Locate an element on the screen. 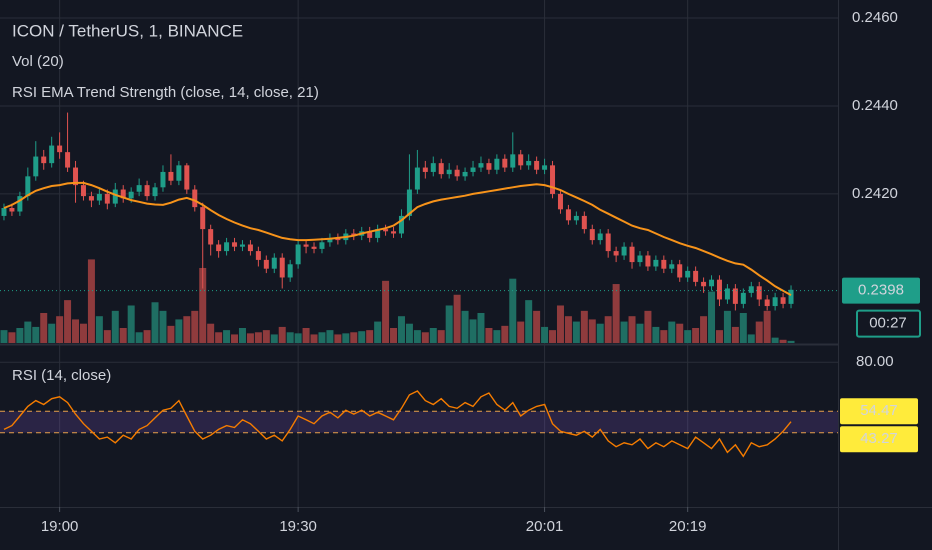 The width and height of the screenshot is (932, 550). volume-layer is located at coordinates (397, 301).